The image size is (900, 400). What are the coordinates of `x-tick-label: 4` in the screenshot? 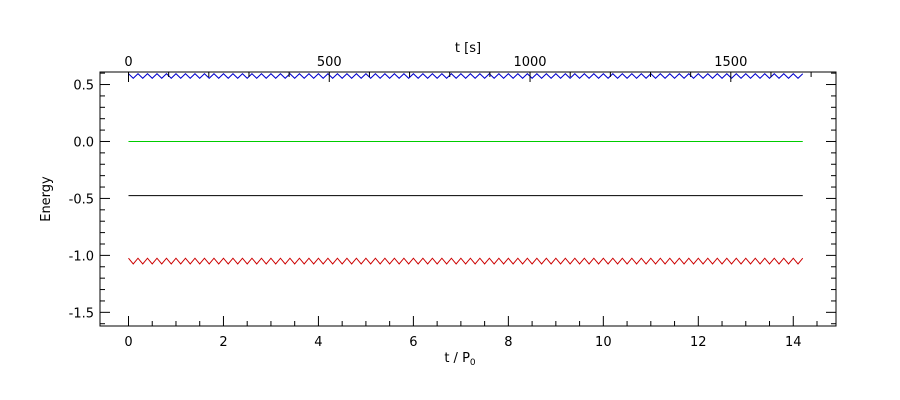 It's located at (318, 342).